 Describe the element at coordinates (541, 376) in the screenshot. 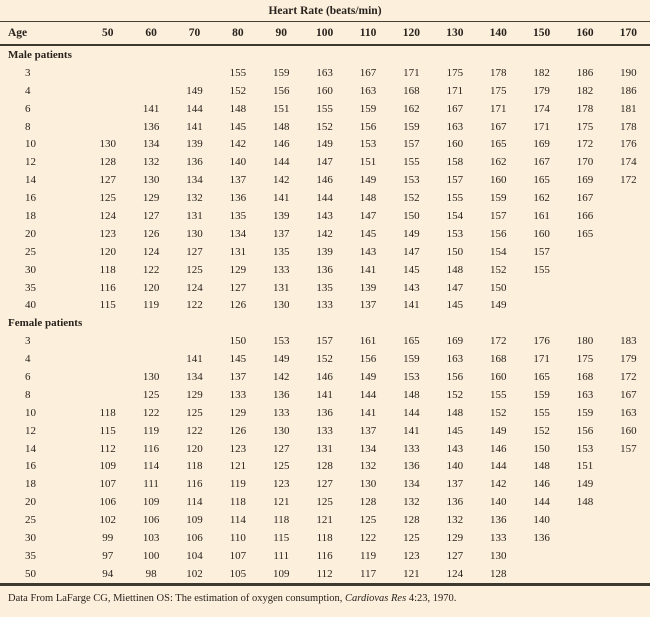

I see `value-cell: 165` at that location.